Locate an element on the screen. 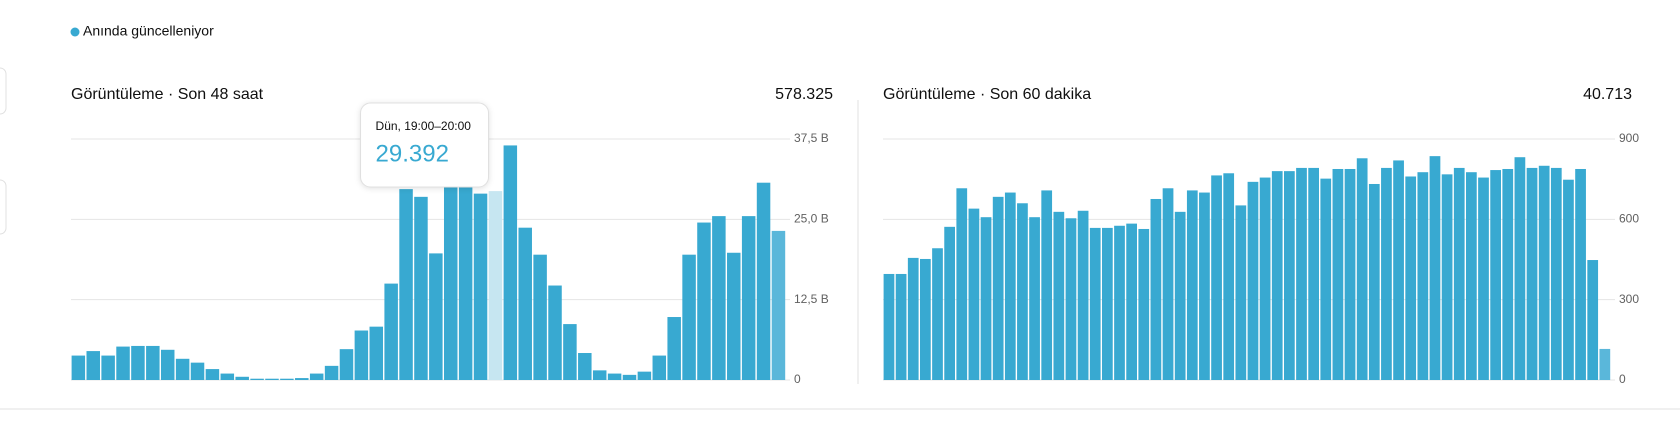  chart-total: 40.713 is located at coordinates (1607, 94).